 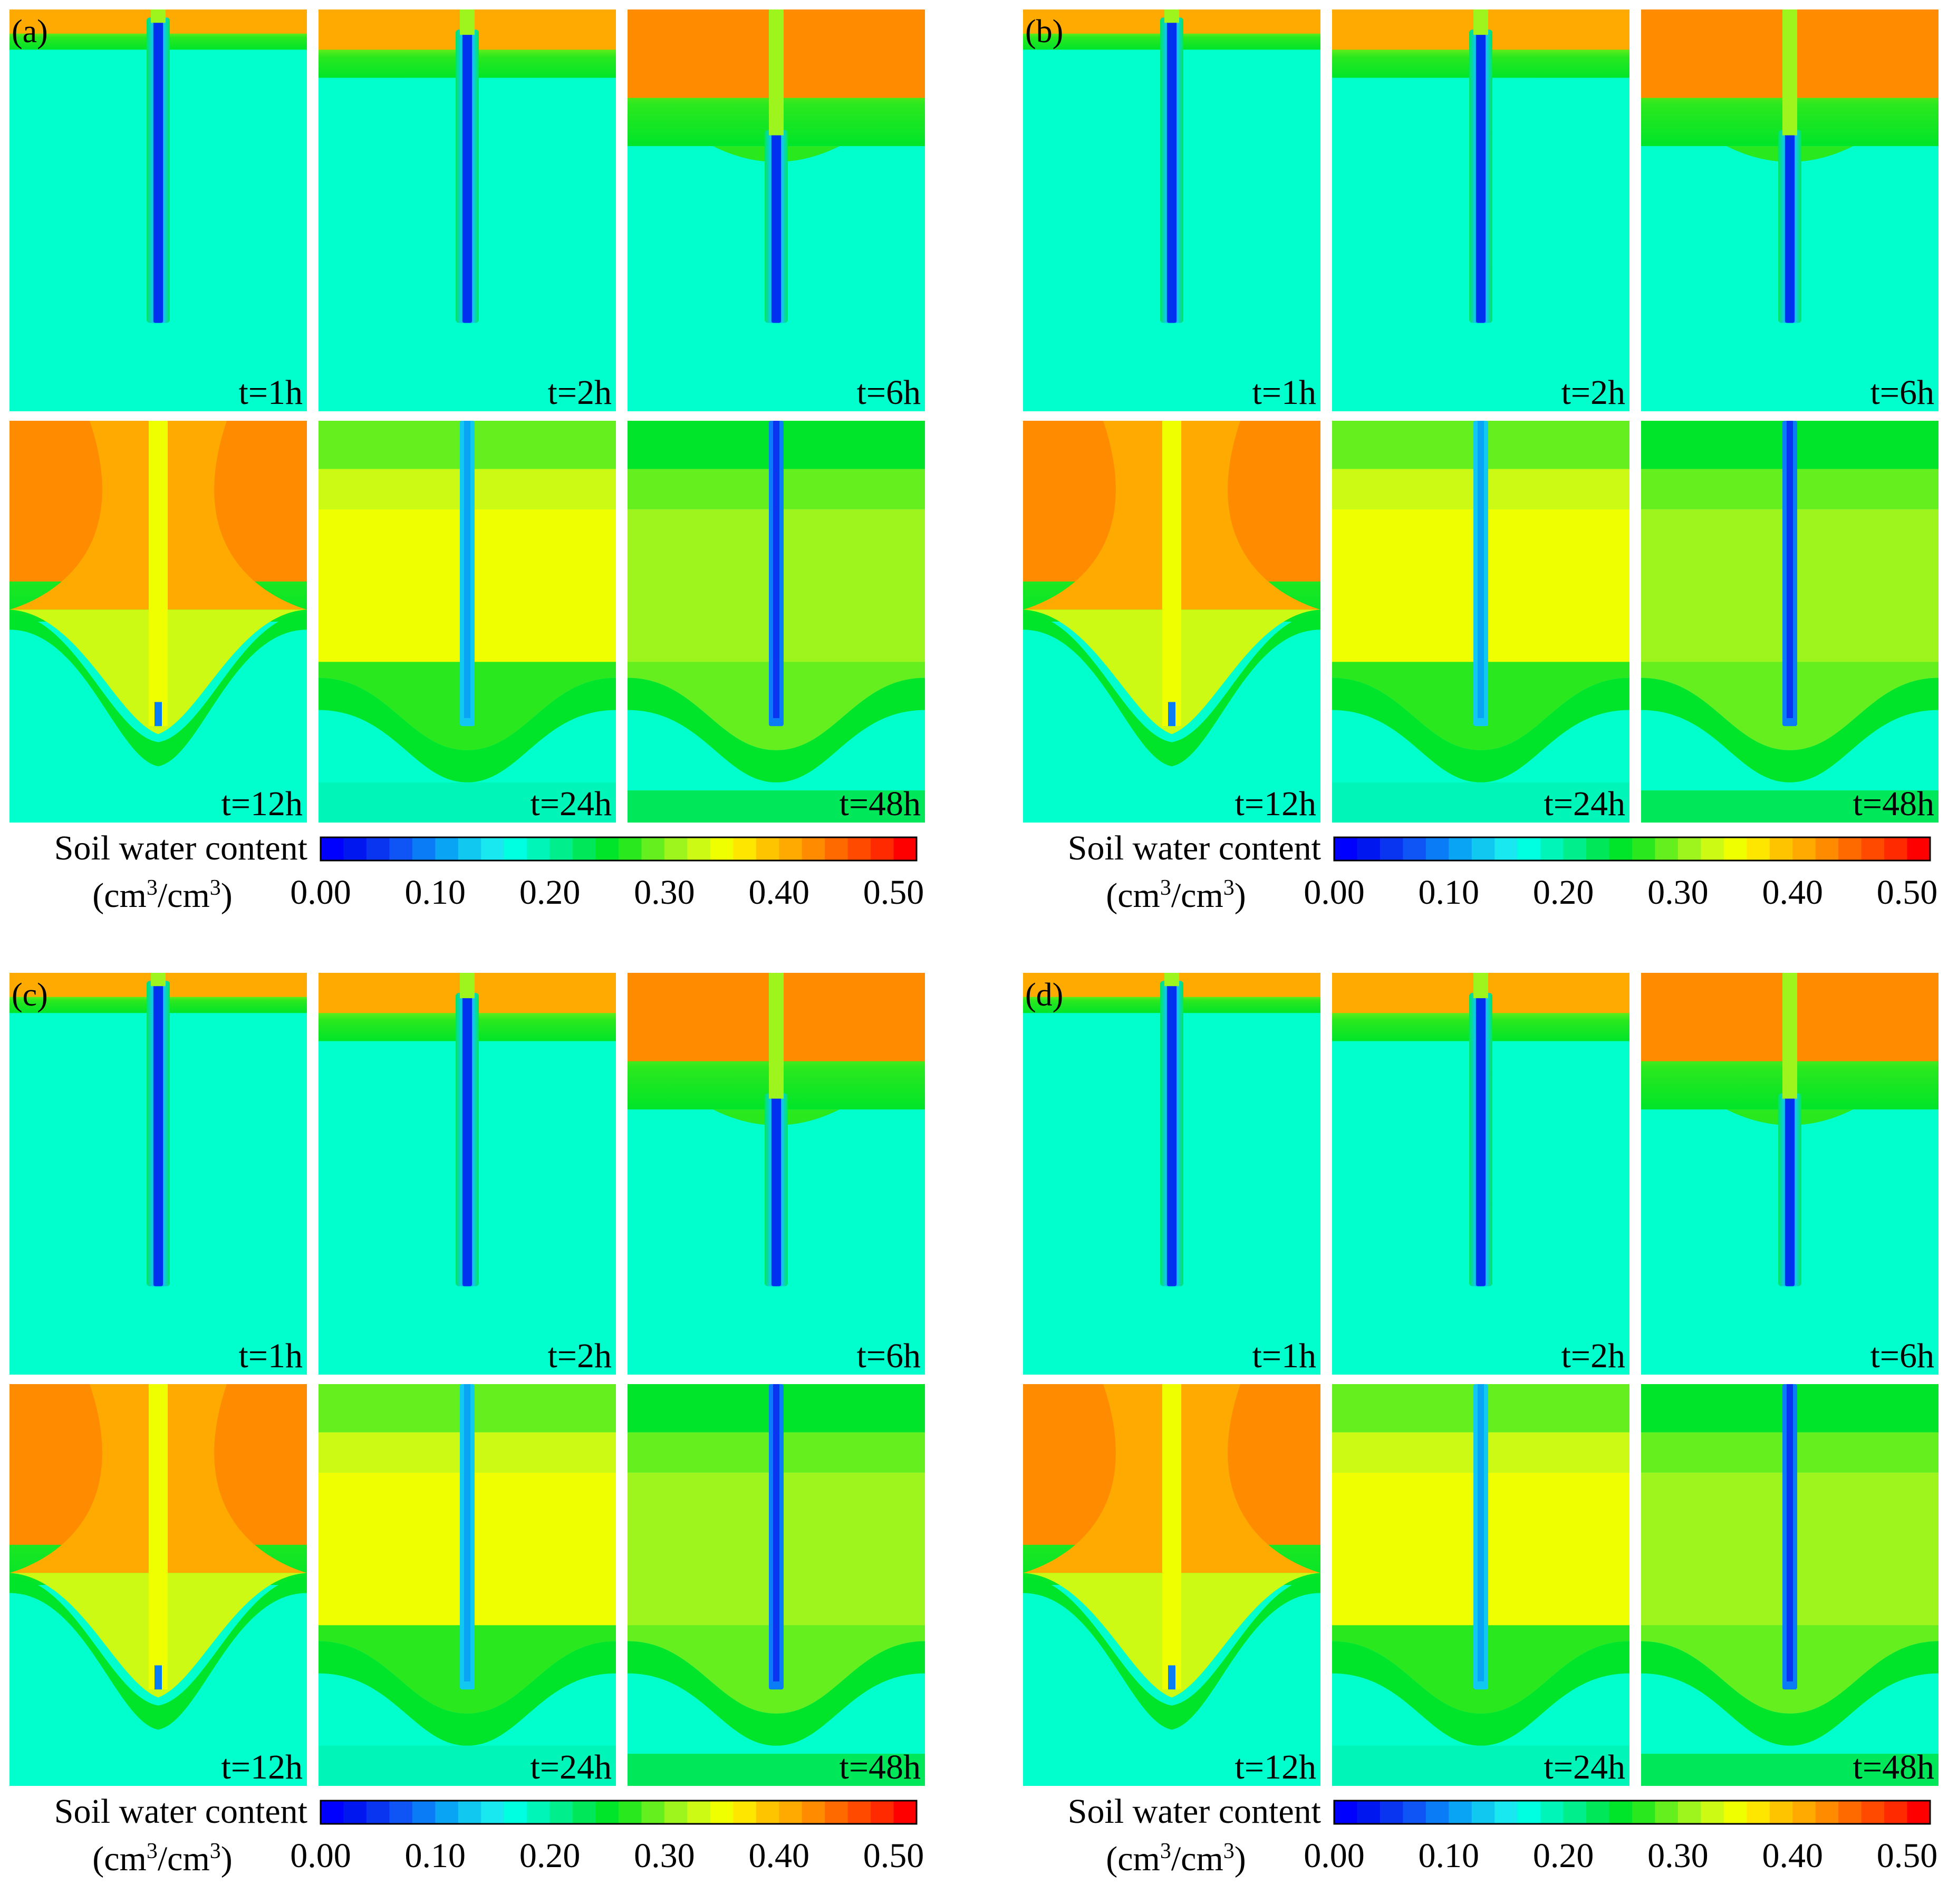 I want to click on time-label: t=6h, so click(x=1902, y=1356).